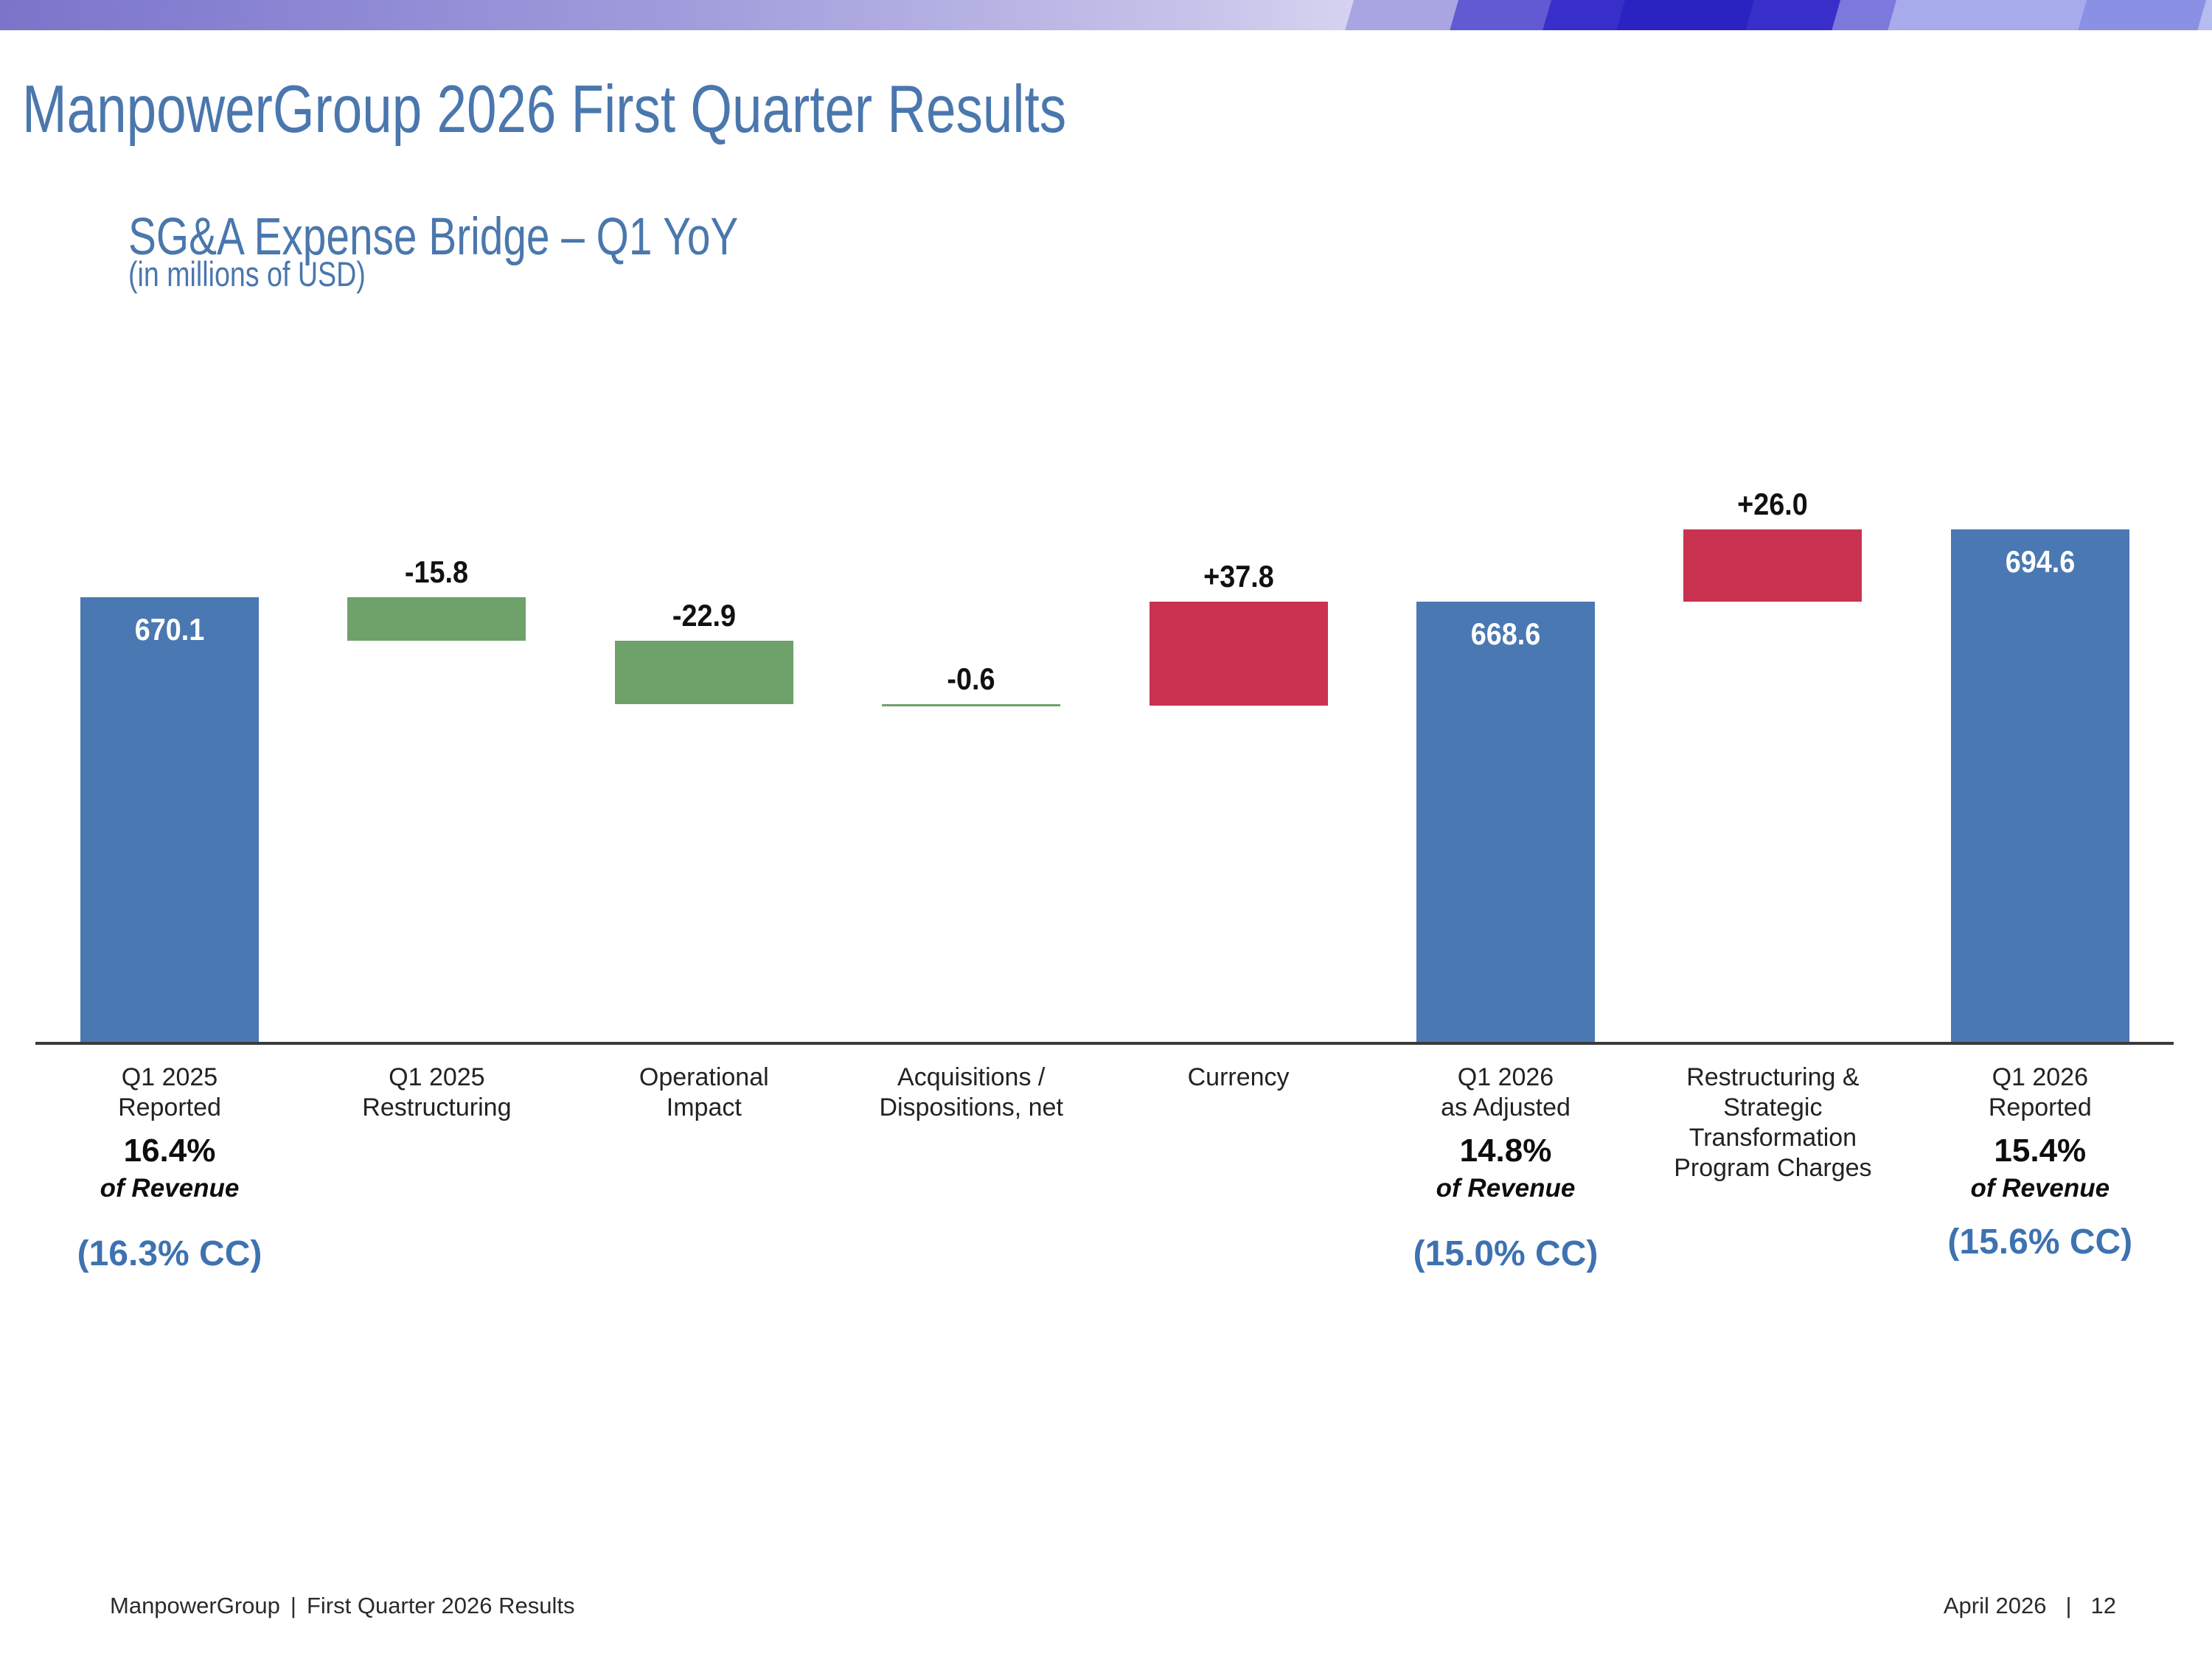 This screenshot has height=1659, width=2212. I want to click on footer-right: April 2026 | 12, so click(2030, 1606).